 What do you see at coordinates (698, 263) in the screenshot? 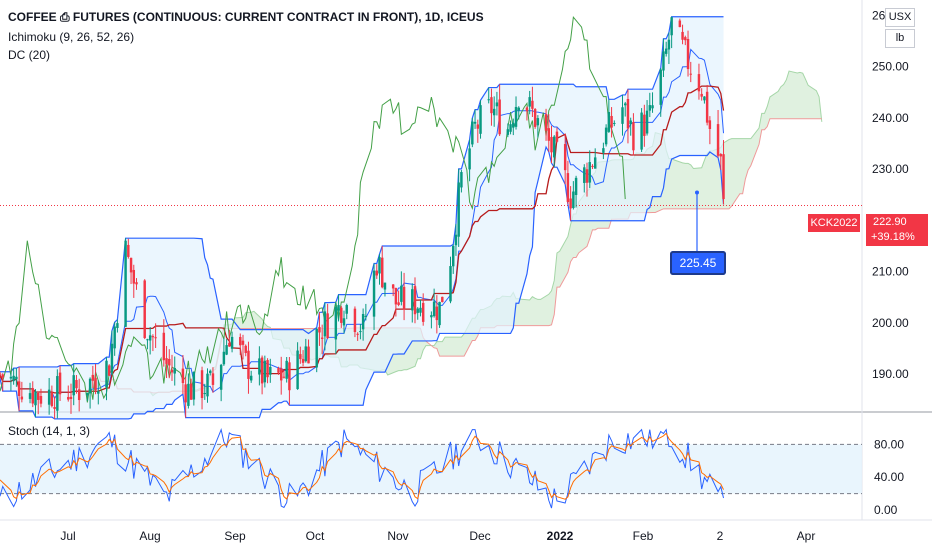
I see `price-marker-label: 225.45` at bounding box center [698, 263].